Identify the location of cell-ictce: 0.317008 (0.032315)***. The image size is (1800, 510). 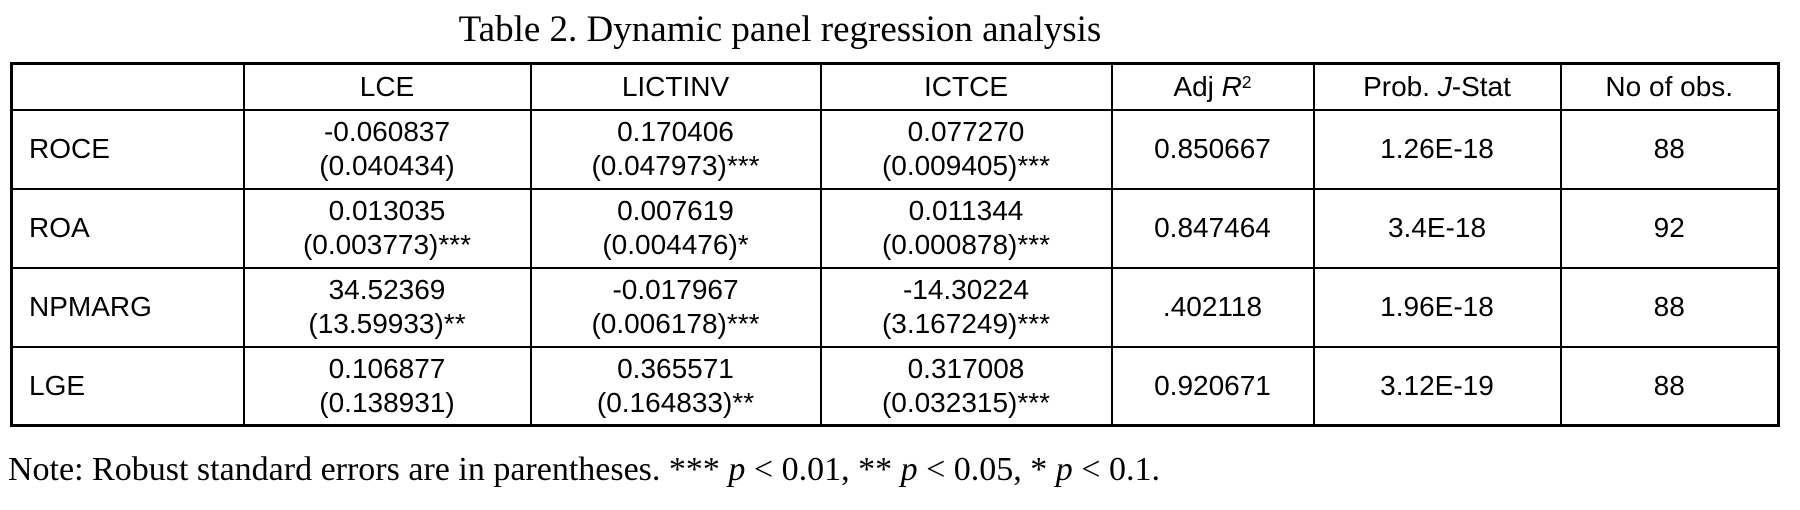
(966, 386).